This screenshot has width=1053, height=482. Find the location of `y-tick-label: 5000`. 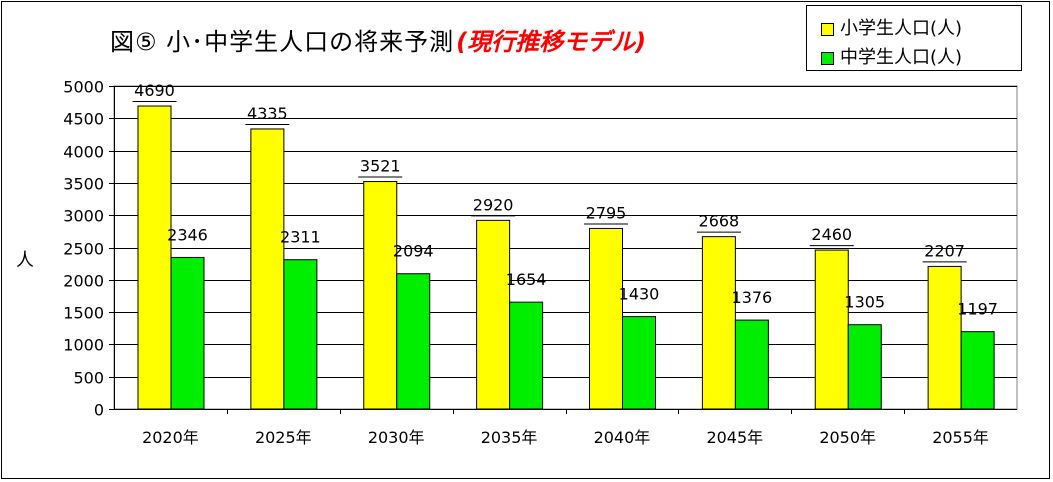

y-tick-label: 5000 is located at coordinates (83, 87).